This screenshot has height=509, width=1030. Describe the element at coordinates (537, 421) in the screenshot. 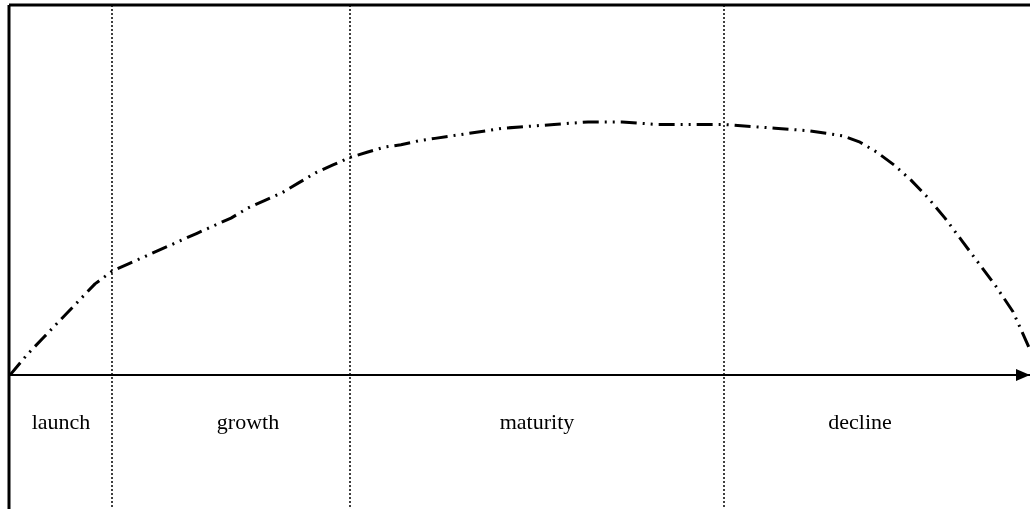

I see `x-tick-label: maturity` at that location.